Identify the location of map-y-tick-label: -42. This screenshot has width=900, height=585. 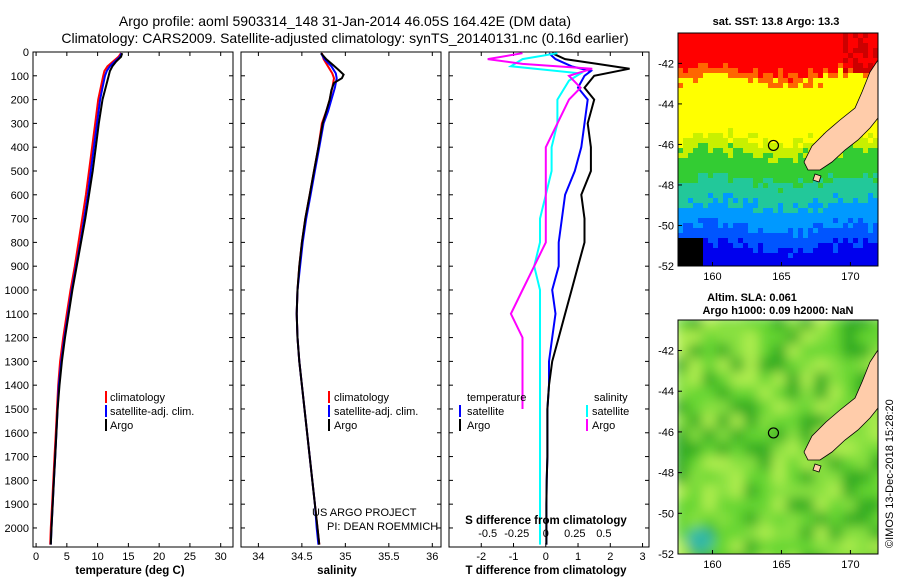
(666, 64).